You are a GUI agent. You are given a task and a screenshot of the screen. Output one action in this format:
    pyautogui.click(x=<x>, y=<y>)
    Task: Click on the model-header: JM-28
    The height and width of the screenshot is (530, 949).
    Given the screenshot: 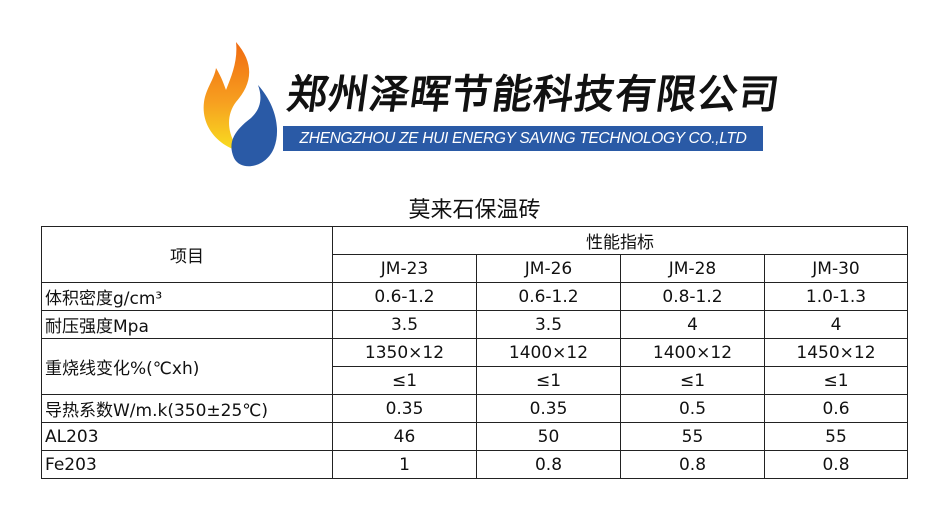 What is the action you would take?
    pyautogui.click(x=692, y=268)
    